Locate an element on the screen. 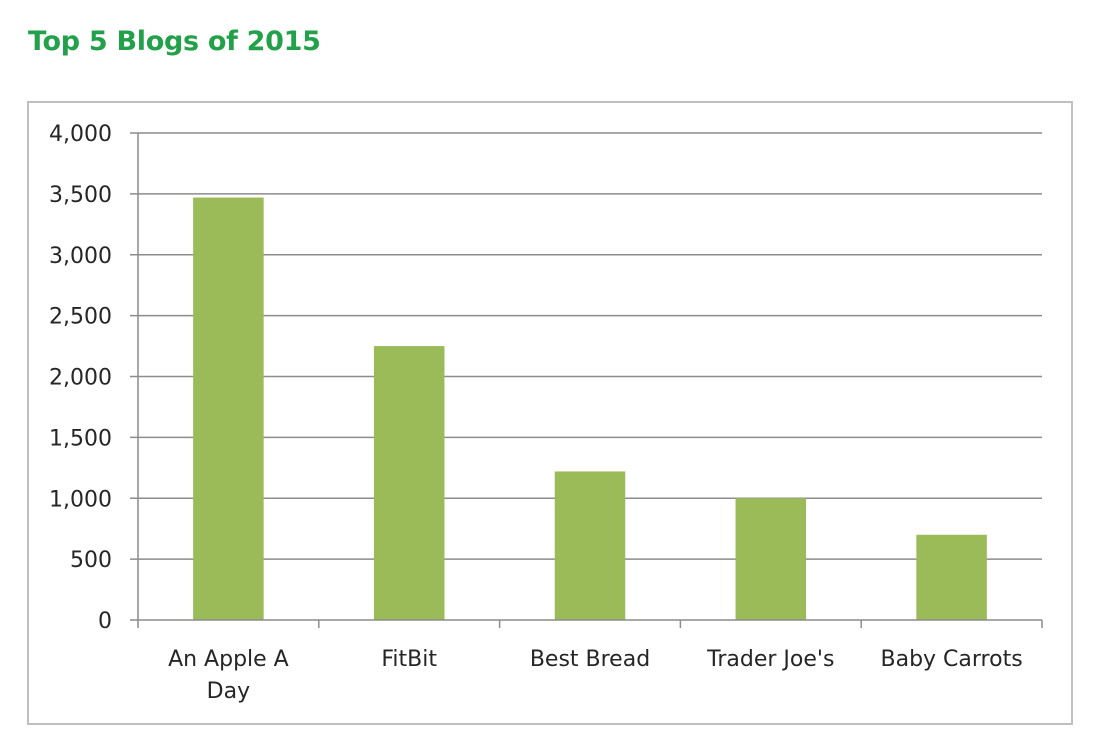 The image size is (1096, 753). chart-title: Top 5 Blogs of 2015 is located at coordinates (174, 41).